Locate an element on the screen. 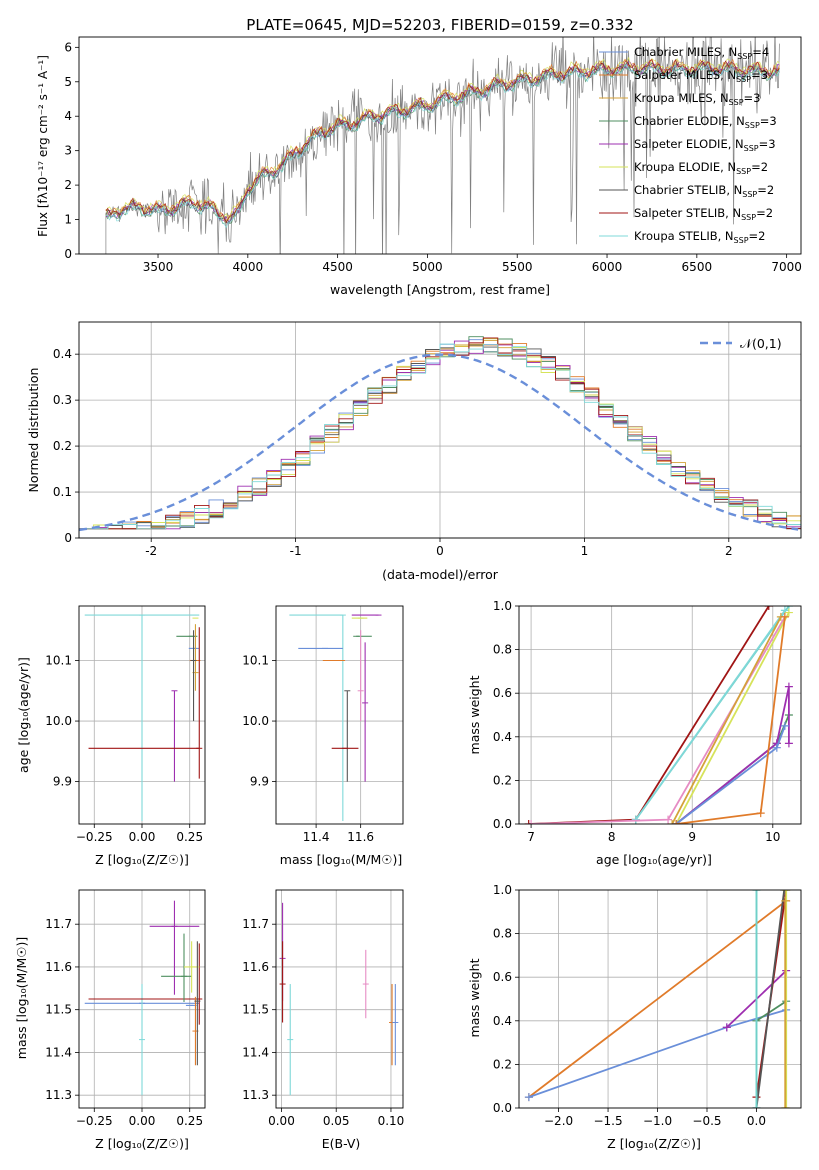 The image size is (819, 1170). spectrum-ytick-label: 2 is located at coordinates (68, 185).